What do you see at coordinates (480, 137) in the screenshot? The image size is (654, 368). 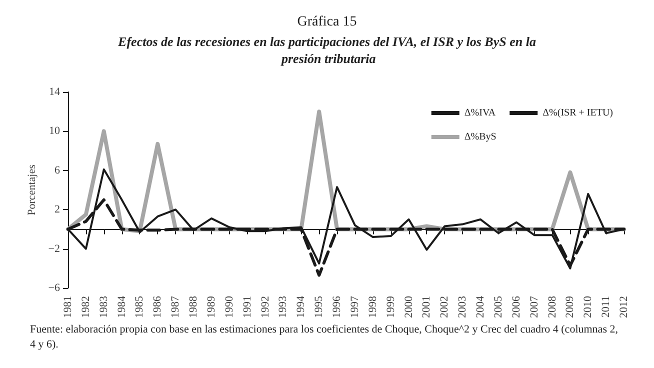 I see `legend-label: Δ%ByS` at bounding box center [480, 137].